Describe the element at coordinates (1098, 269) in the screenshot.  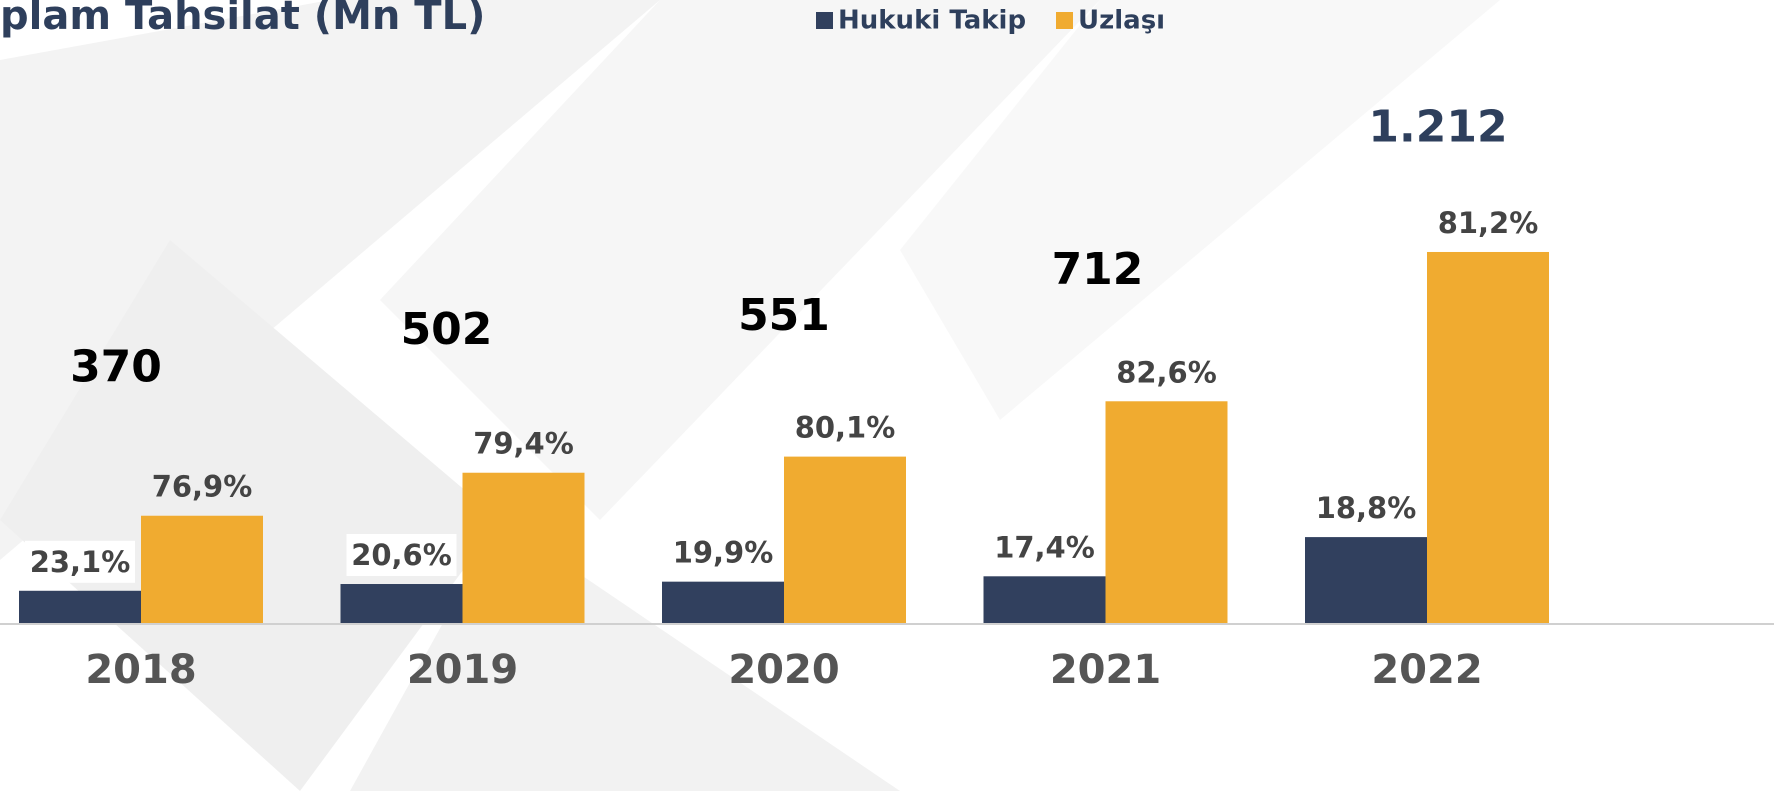
I see `total-label: 712` at that location.